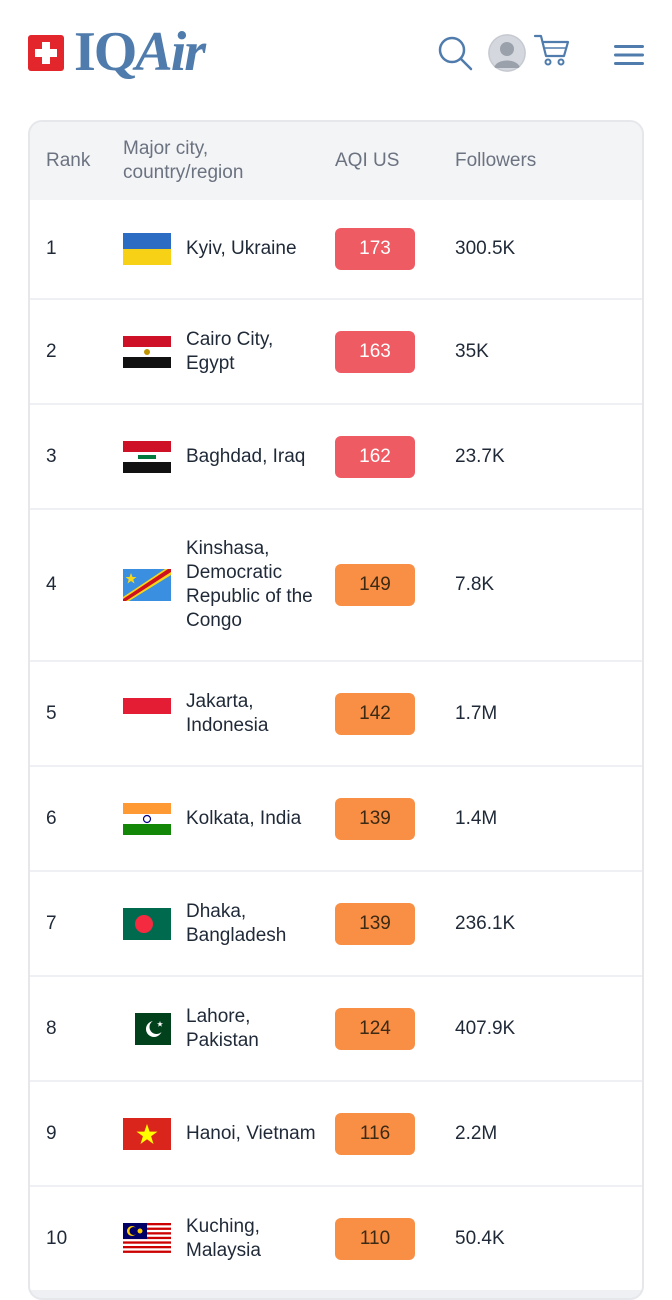  I want to click on followers-cell: 50.4K, so click(480, 1238).